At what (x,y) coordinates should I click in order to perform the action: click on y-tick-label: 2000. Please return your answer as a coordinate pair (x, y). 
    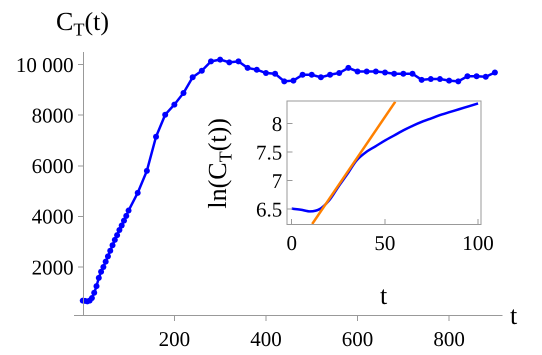
    Looking at the image, I should click on (53, 267).